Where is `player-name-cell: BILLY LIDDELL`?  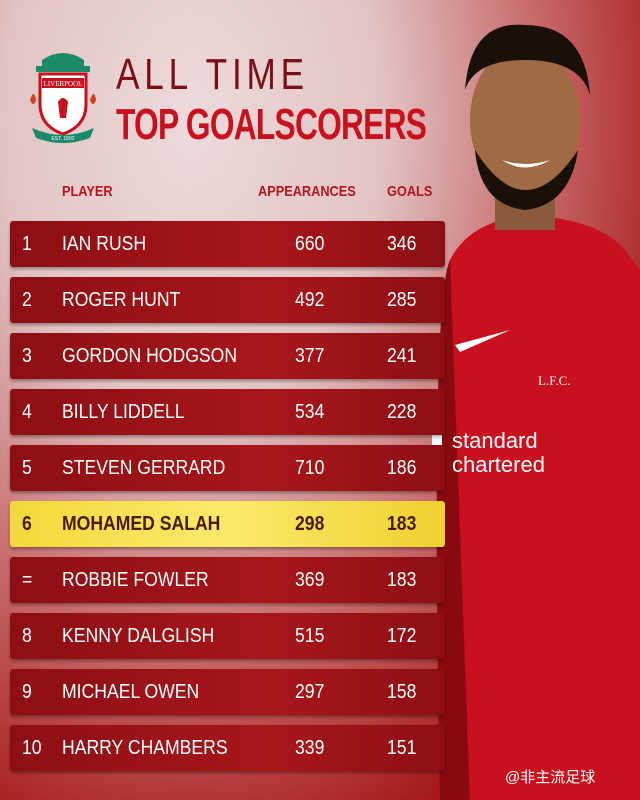 player-name-cell: BILLY LIDDELL is located at coordinates (123, 411).